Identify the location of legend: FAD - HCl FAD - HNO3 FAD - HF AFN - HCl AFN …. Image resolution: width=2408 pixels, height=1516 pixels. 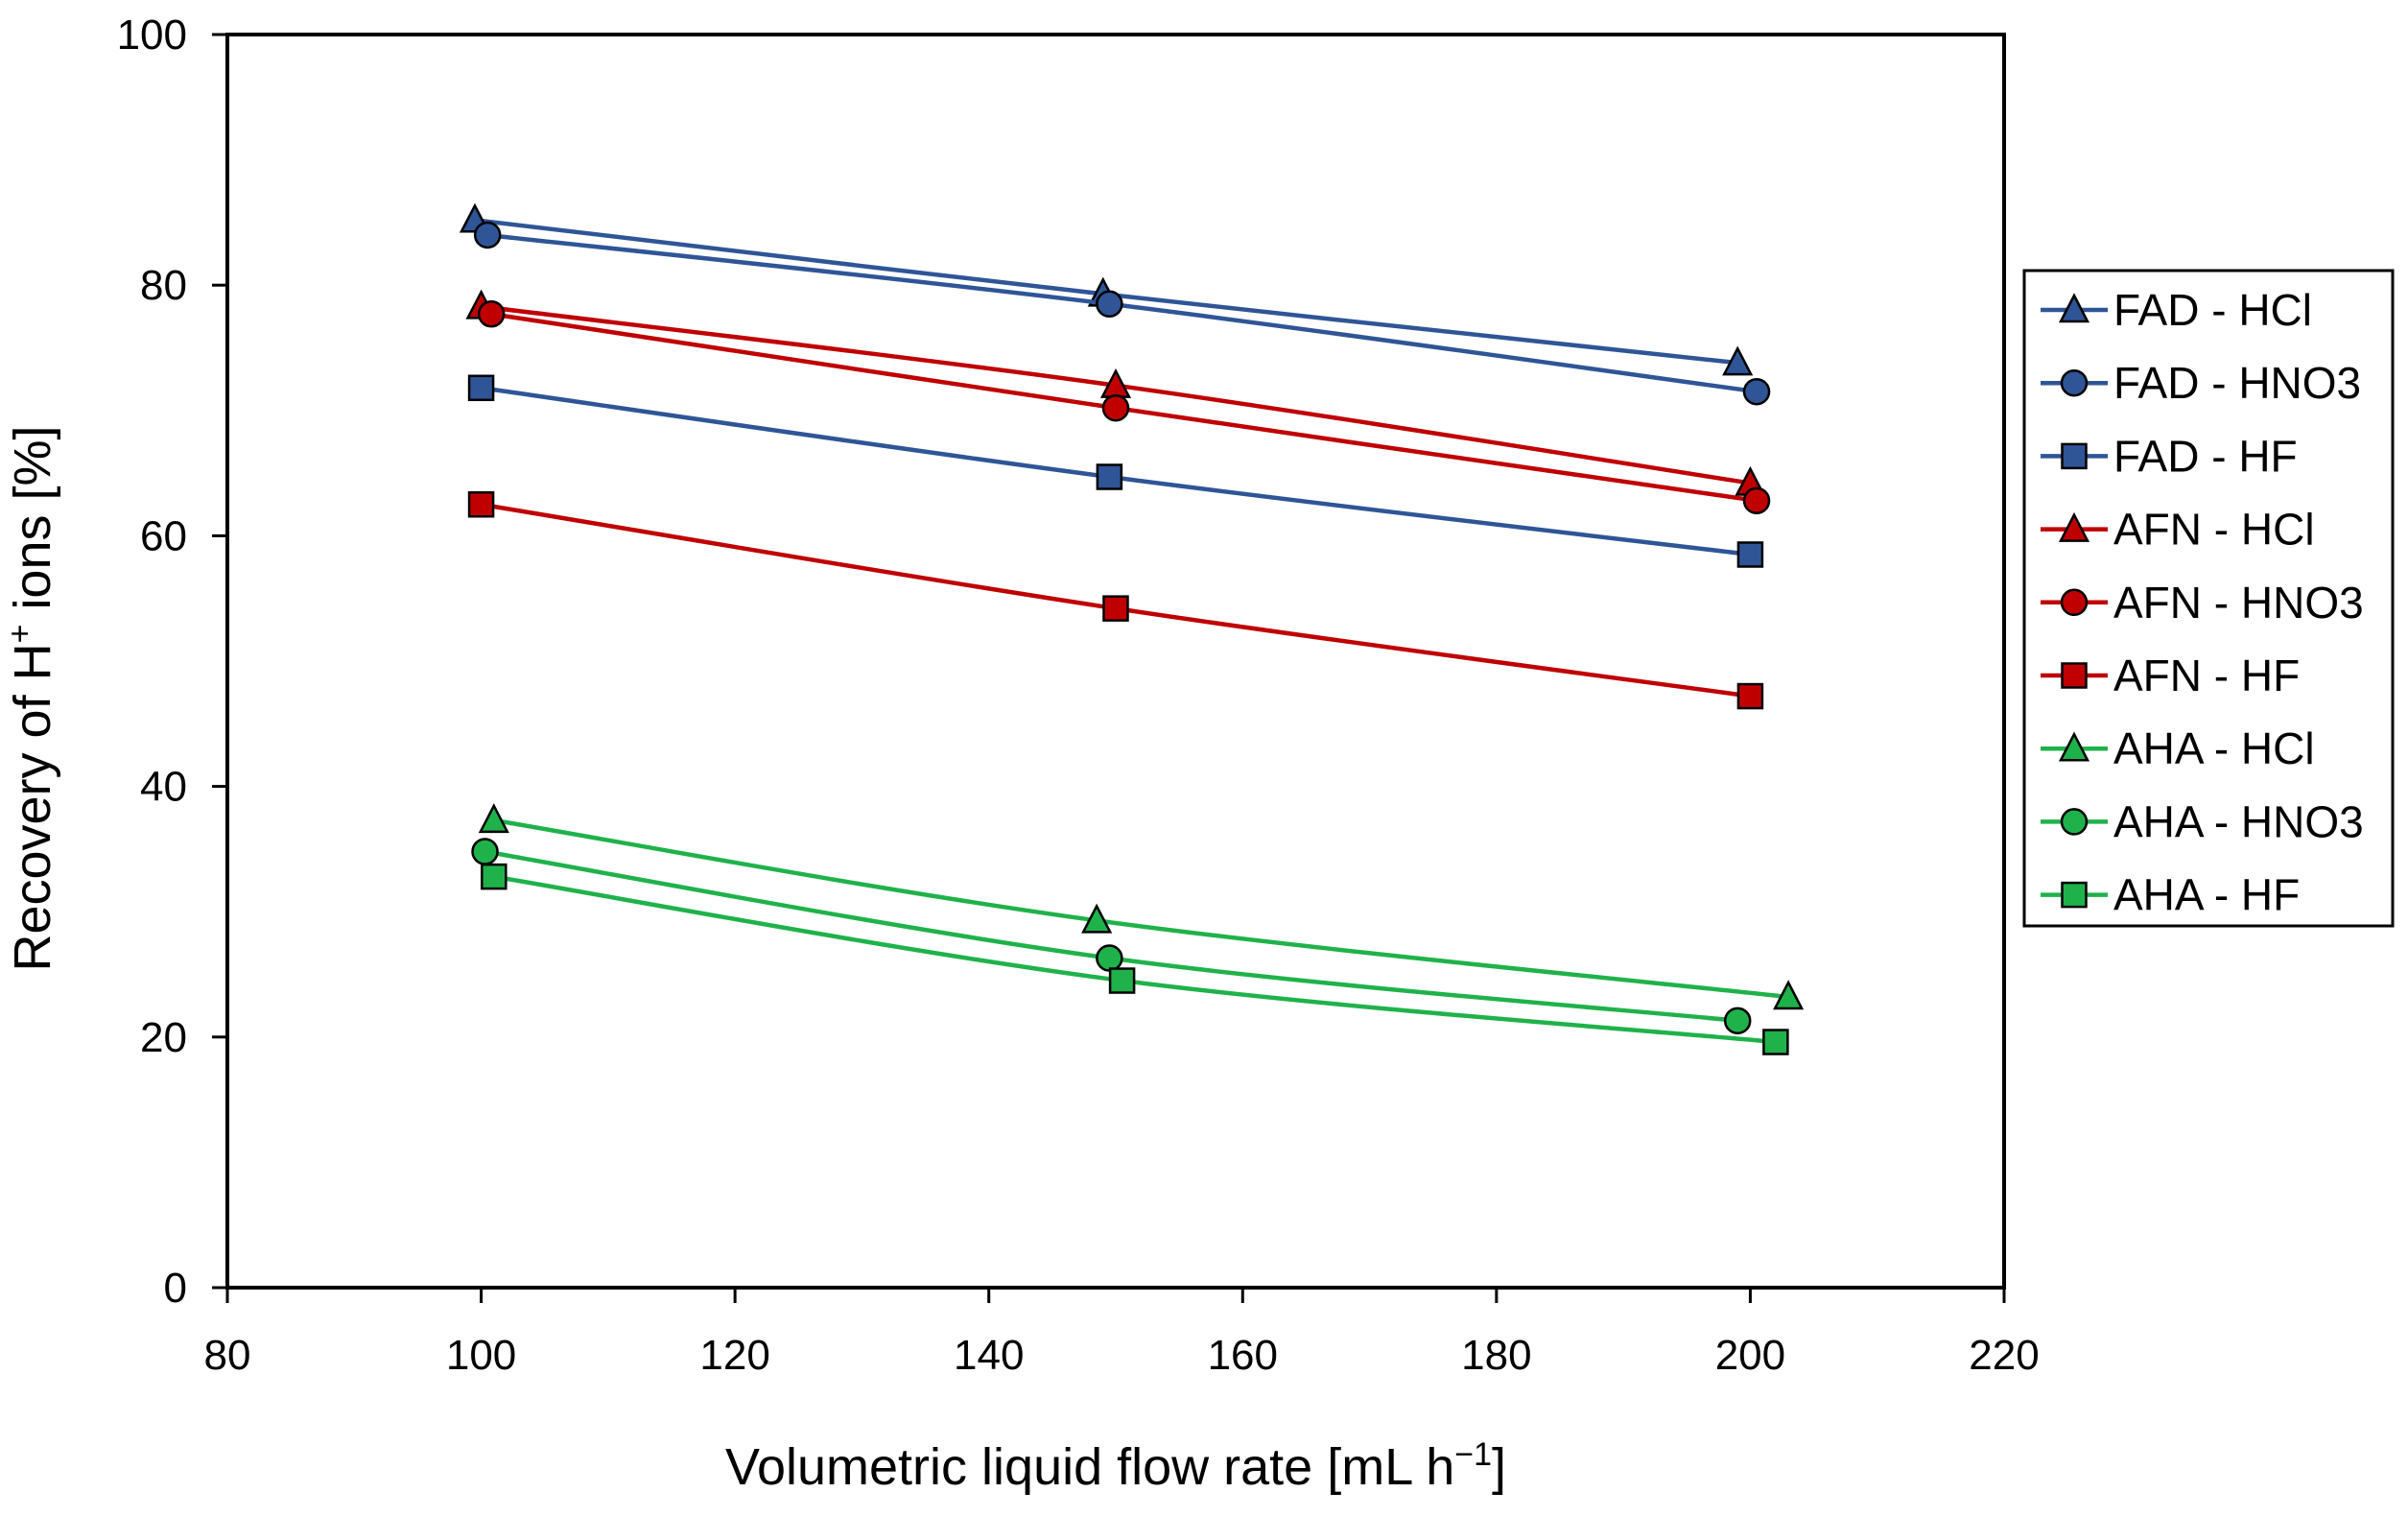
(2208, 598).